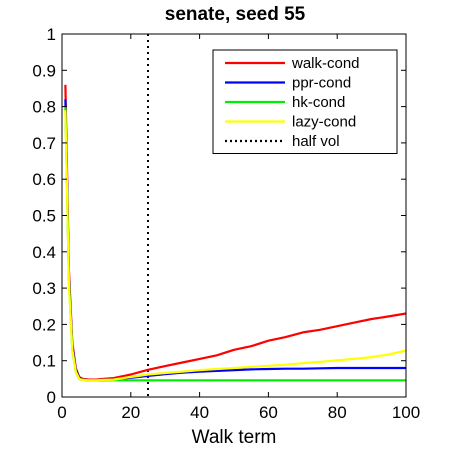  Describe the element at coordinates (268, 412) in the screenshot. I see `x-tick-label: 60` at that location.